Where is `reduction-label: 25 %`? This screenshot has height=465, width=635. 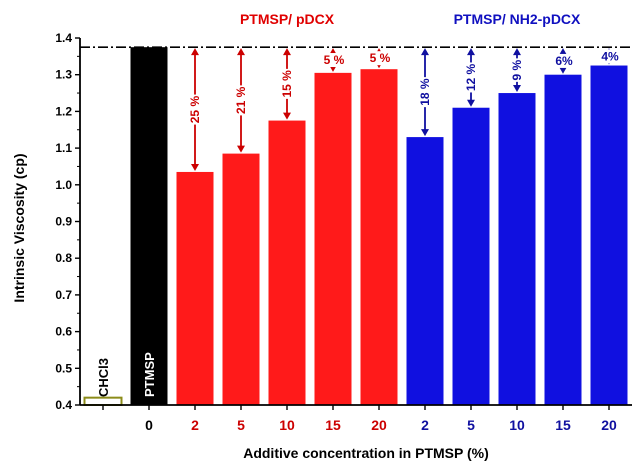 reduction-label: 25 % is located at coordinates (195, 110).